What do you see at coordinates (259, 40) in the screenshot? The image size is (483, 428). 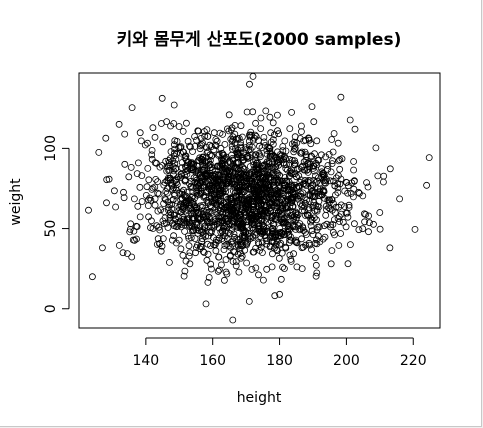 I see `chart-title: 키와 몸무게 산포도(2000 samples)` at bounding box center [259, 40].